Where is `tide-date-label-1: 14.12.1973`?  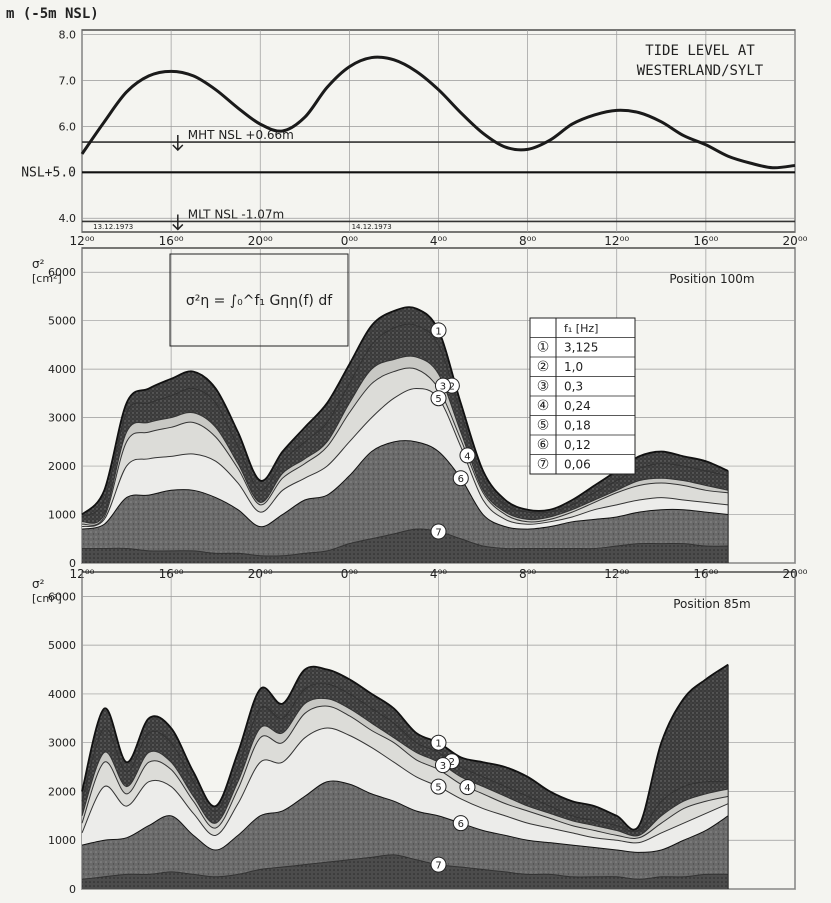 tide-date-label-1: 14.12.1973 is located at coordinates (372, 227).